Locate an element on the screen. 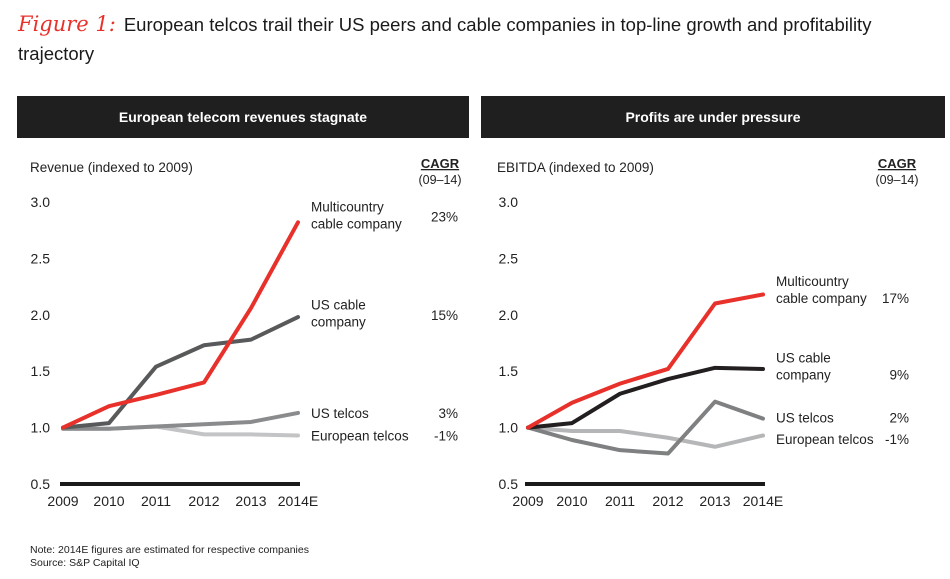 This screenshot has height=579, width=950. y-axis-label: EBITDA (indexed to 2009) is located at coordinates (575, 167).